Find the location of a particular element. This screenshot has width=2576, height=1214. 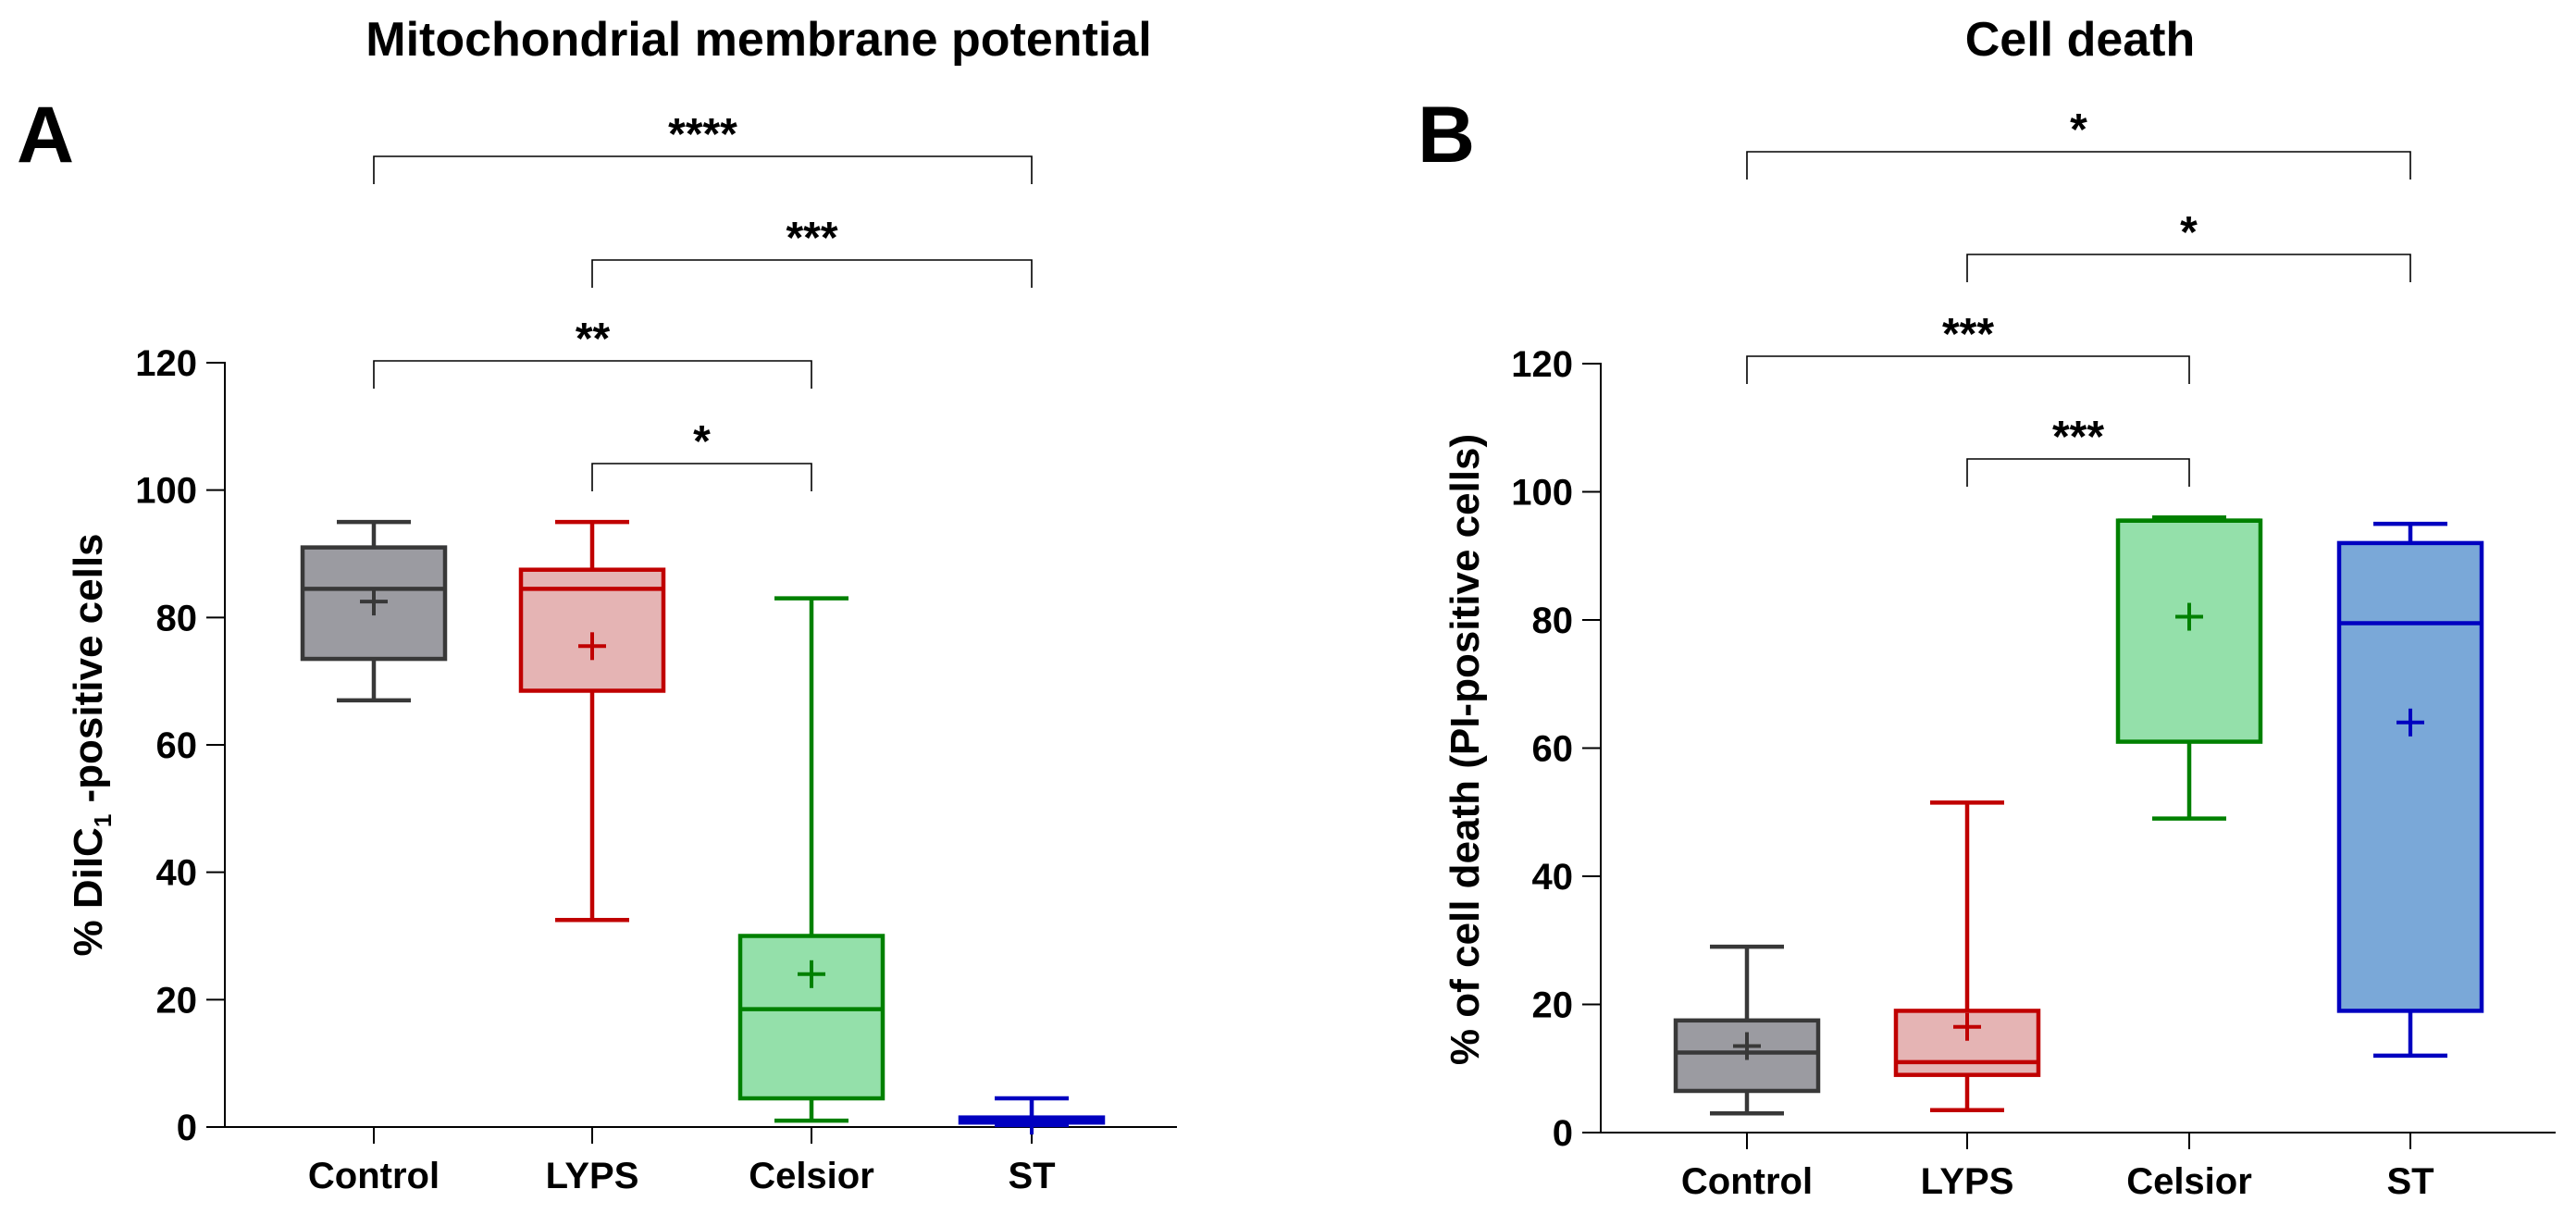

y-axis-label-b: % of cell death (PI-positive cells) is located at coordinates (1465, 749).